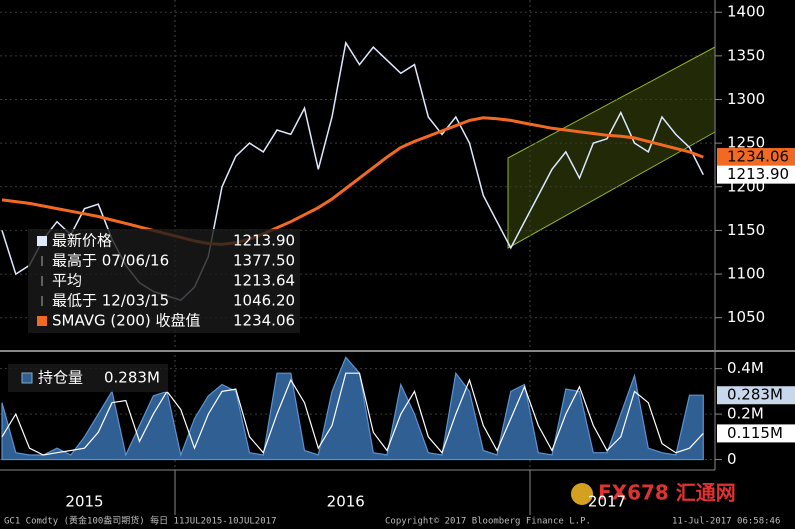 The width and height of the screenshot is (795, 529). Describe the element at coordinates (732, 459) in the screenshot. I see `y-tick-label: 0` at that location.